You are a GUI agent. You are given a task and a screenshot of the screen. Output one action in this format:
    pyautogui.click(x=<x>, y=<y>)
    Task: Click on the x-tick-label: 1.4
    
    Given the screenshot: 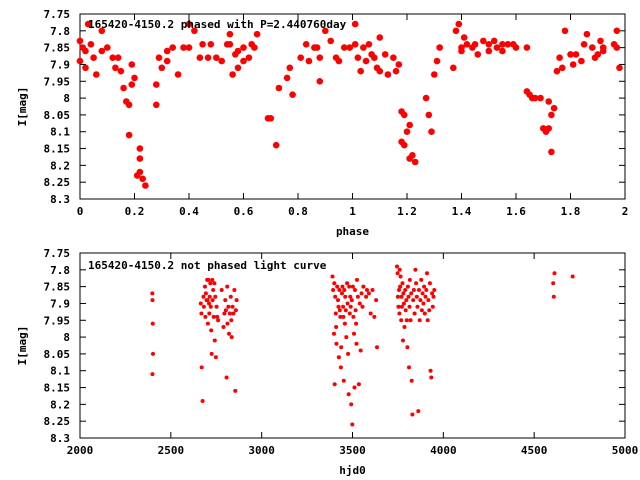 What is the action you would take?
    pyautogui.click(x=462, y=211)
    